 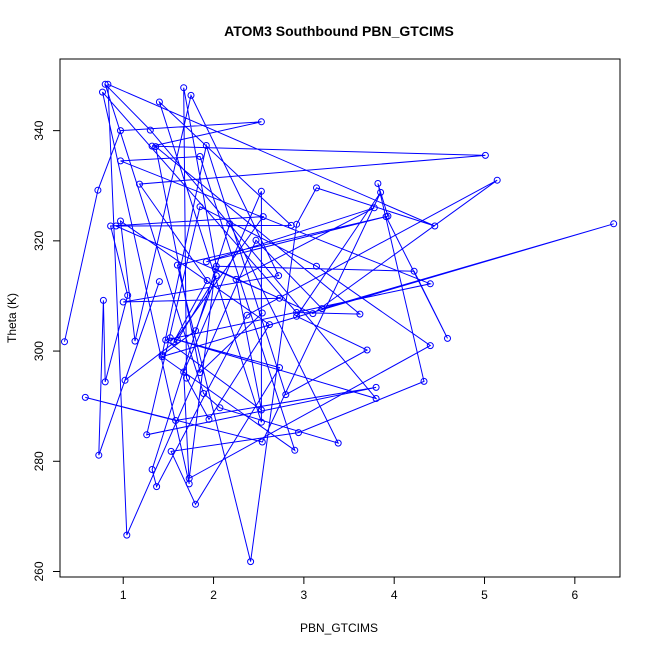 I want to click on y-tick-label: 300, so click(x=39, y=351).